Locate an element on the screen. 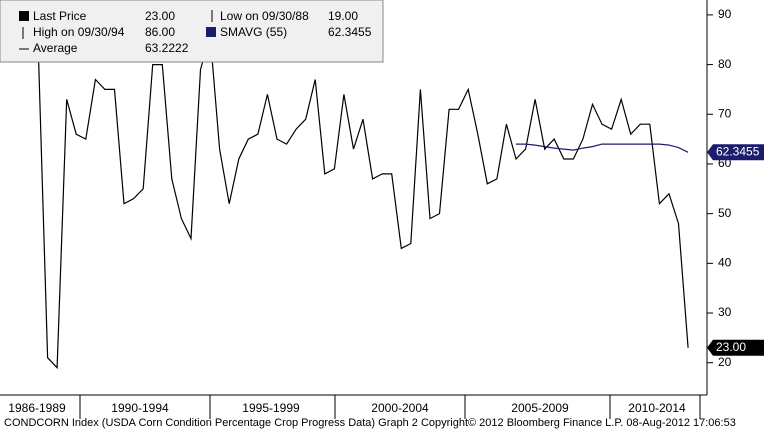  y-tick-label: 30 is located at coordinates (725, 312).